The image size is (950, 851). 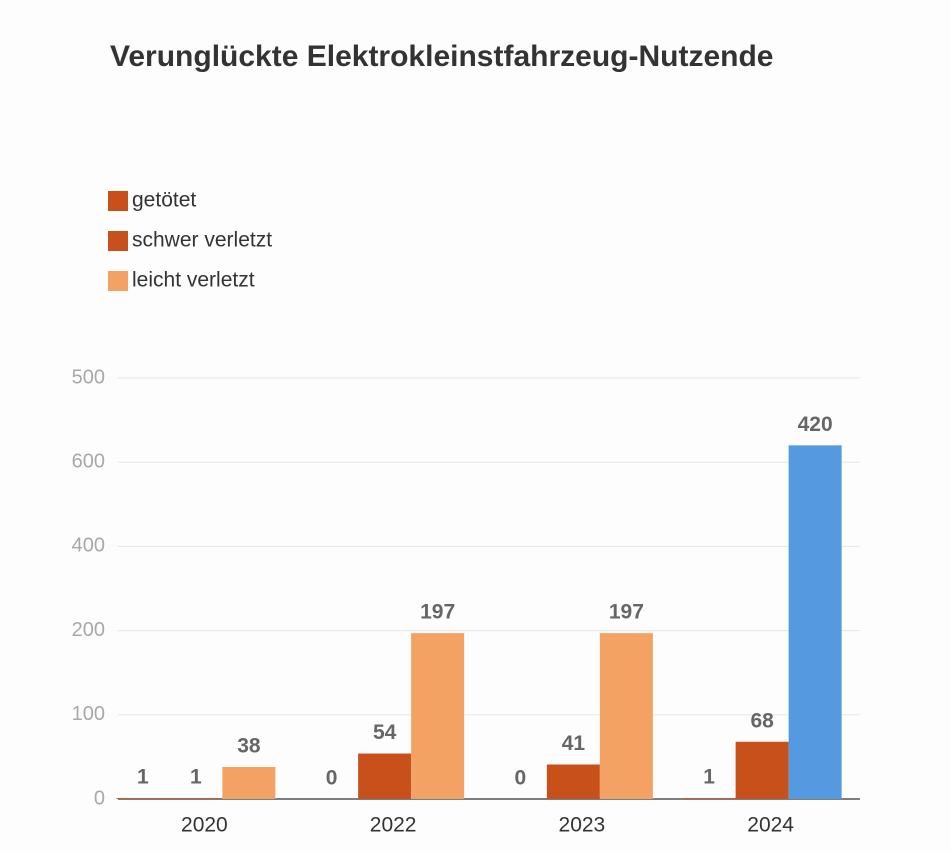 I want to click on value-label: 420, so click(x=815, y=424).